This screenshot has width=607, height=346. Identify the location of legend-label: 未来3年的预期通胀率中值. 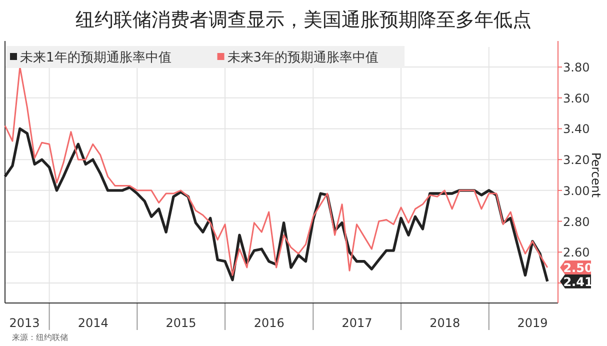
(303, 58).